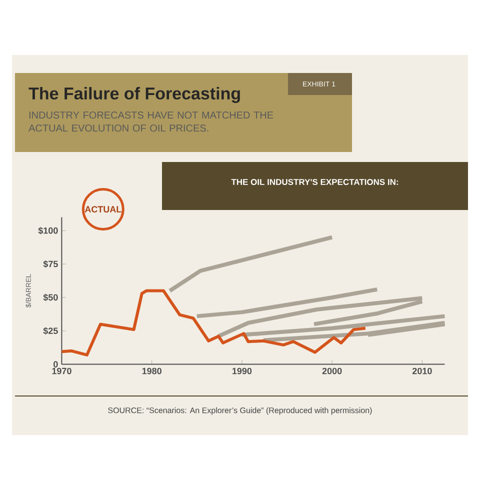  What do you see at coordinates (152, 371) in the screenshot?
I see `x-tick-label: 1980` at bounding box center [152, 371].